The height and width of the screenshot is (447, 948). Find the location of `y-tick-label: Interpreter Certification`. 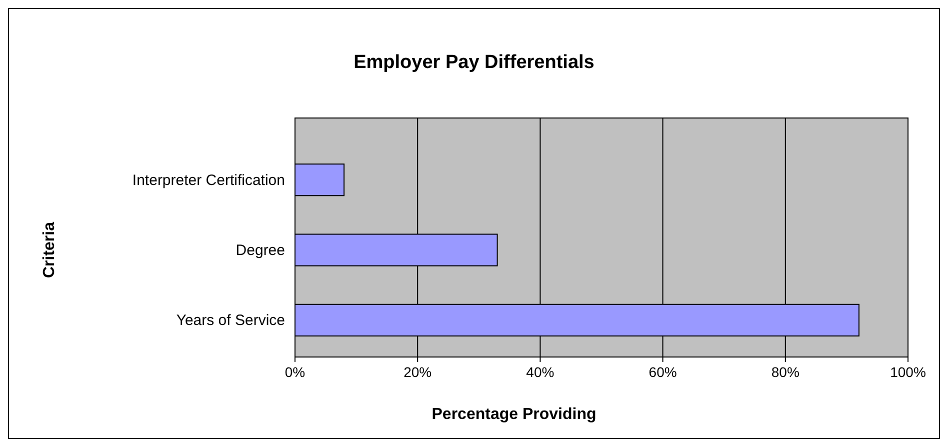

y-tick-label: Interpreter Certification is located at coordinates (208, 180).